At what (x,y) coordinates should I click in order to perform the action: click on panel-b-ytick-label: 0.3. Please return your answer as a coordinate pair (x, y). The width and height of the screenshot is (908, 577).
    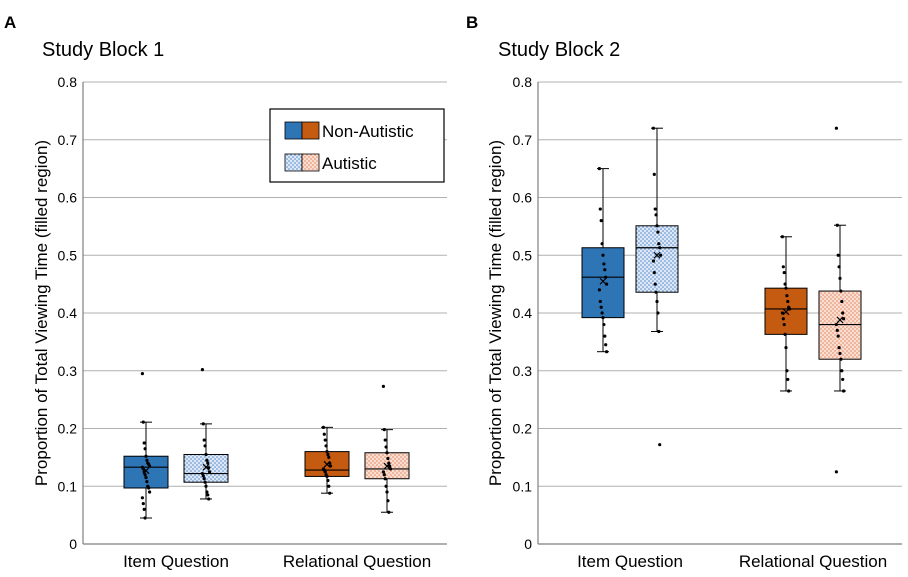
    Looking at the image, I should click on (523, 371).